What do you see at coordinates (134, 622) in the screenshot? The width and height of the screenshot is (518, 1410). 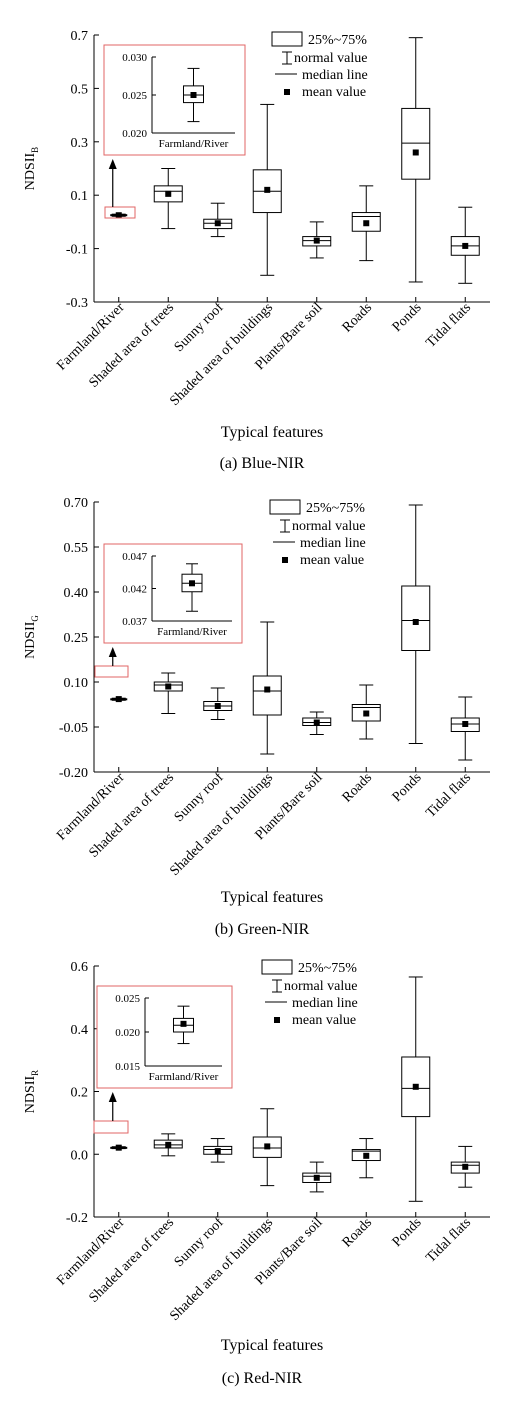 I see `inset-y-tick-label: 0.037` at bounding box center [134, 622].